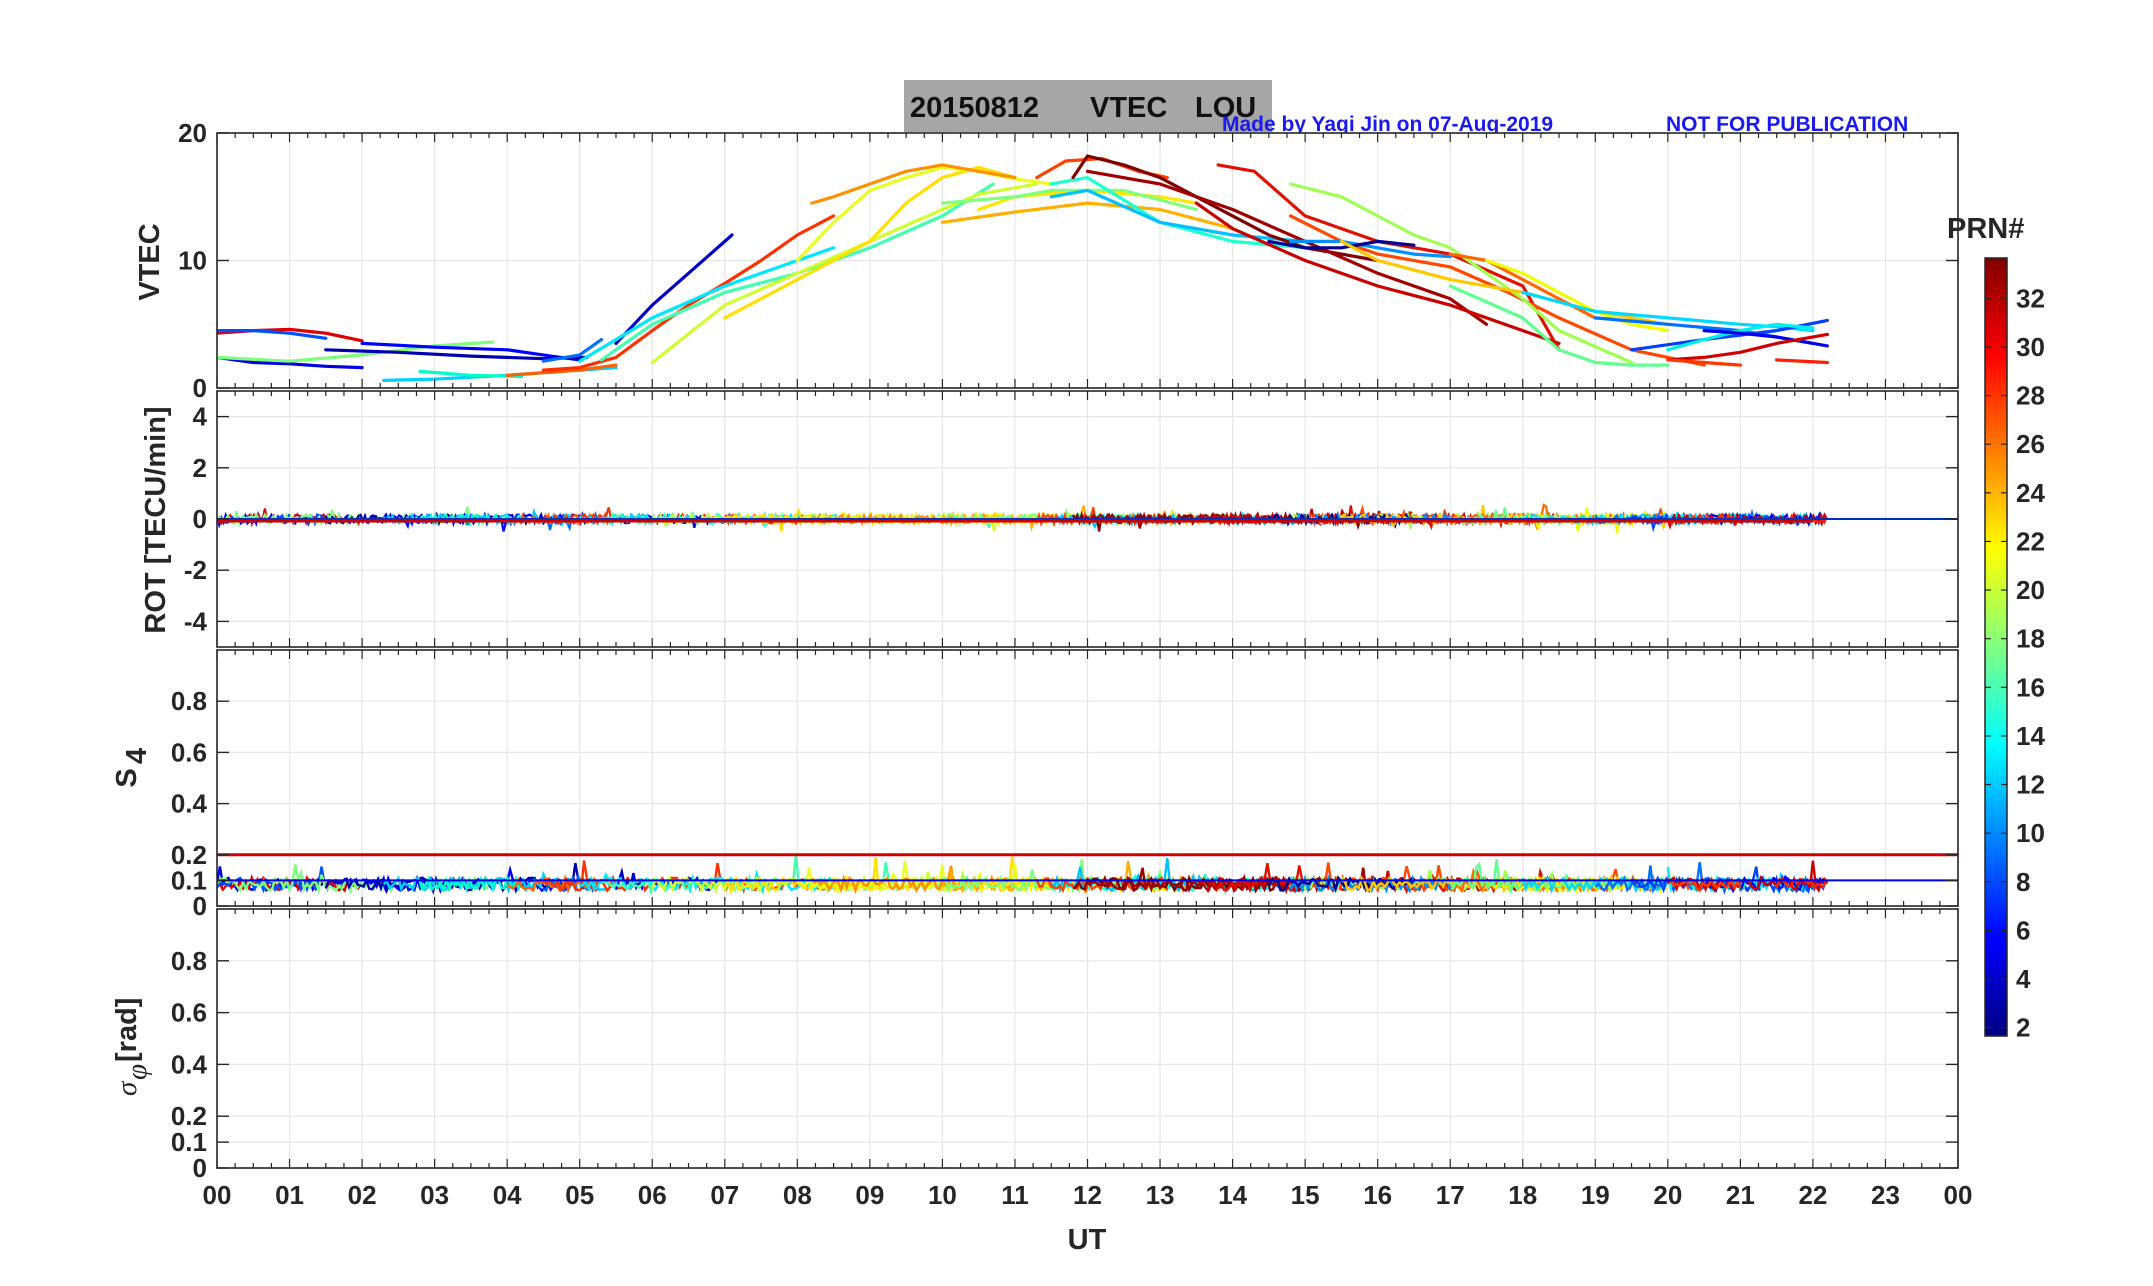 Image resolution: width=2153 pixels, height=1286 pixels. What do you see at coordinates (2030, 590) in the screenshot?
I see `colorbar-tick-label: 20` at bounding box center [2030, 590].